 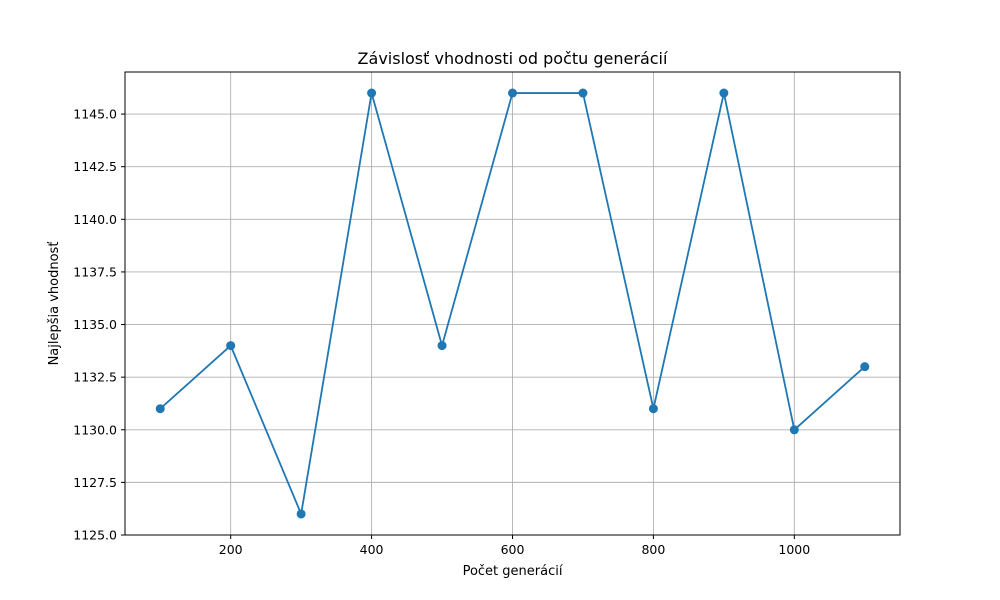 What do you see at coordinates (372, 549) in the screenshot?
I see `x-tick-label: 400` at bounding box center [372, 549].